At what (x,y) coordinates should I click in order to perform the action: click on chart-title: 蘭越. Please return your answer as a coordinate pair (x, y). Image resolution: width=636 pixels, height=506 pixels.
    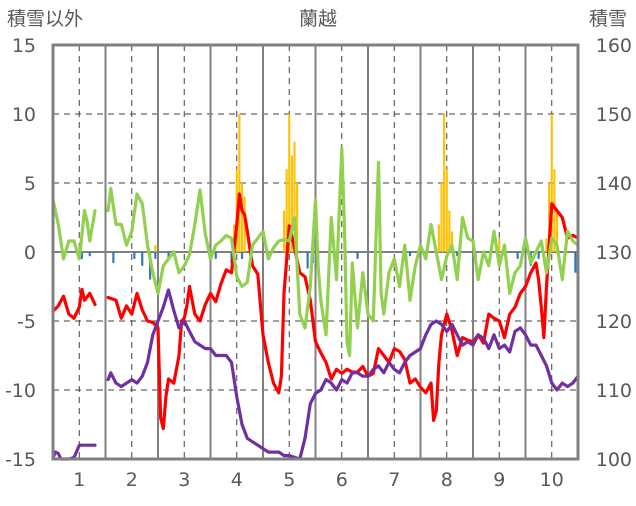
    Looking at the image, I should click on (318, 19).